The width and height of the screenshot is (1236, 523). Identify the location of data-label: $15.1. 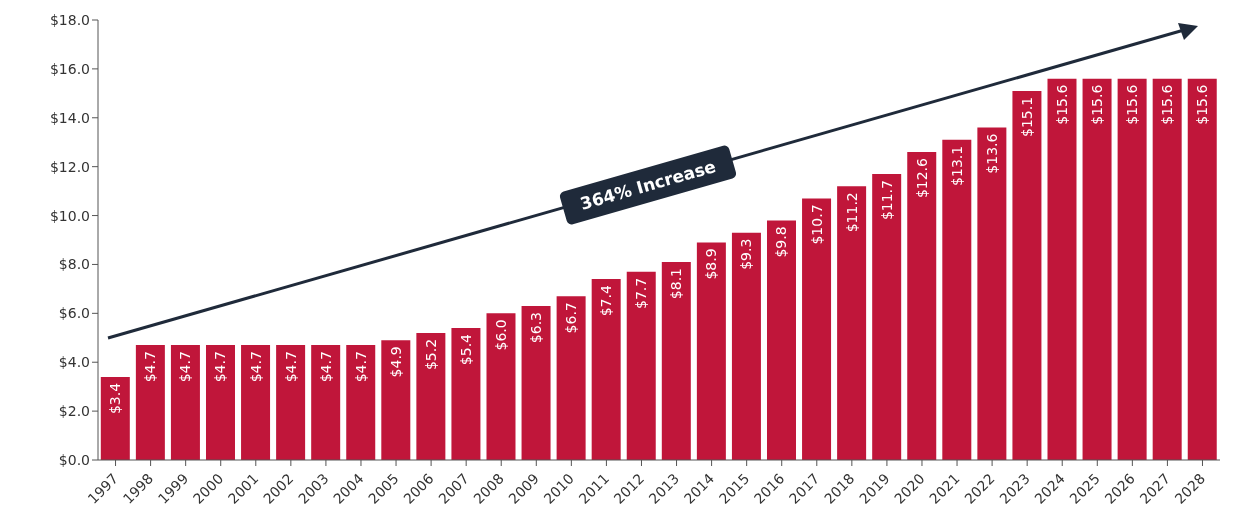
(1026, 116).